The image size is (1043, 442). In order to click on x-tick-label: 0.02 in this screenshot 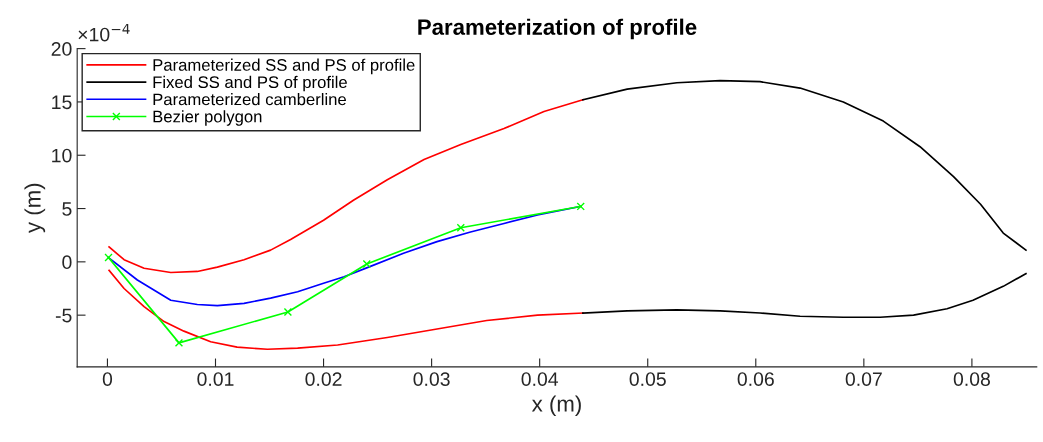, I will do `click(323, 379)`.